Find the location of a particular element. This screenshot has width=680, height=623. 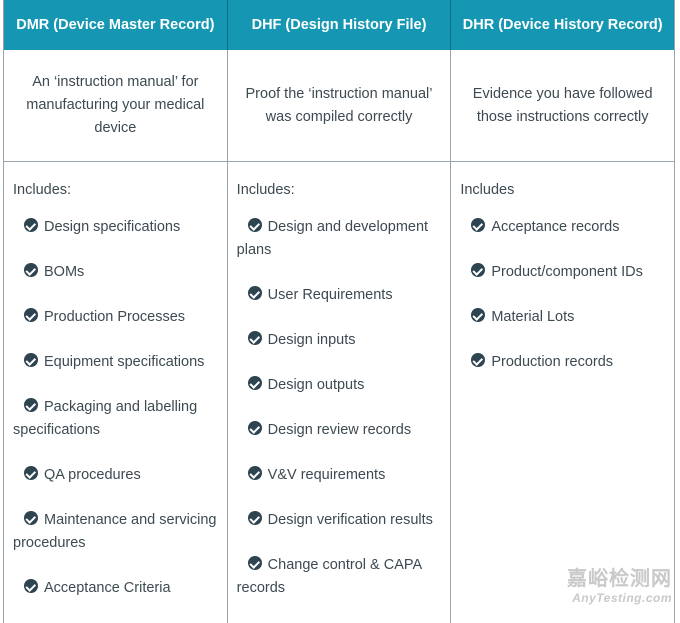

list-item: Material Lots is located at coordinates (567, 317).